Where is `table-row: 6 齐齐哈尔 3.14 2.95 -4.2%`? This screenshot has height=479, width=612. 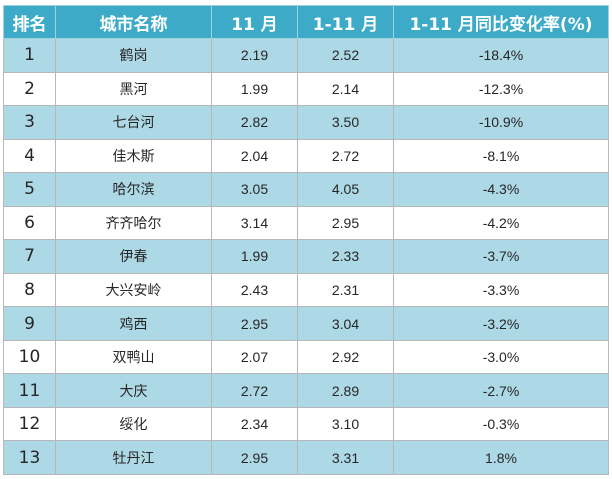
table-row: 6 齐齐哈尔 3.14 2.95 -4.2% is located at coordinates (306, 223).